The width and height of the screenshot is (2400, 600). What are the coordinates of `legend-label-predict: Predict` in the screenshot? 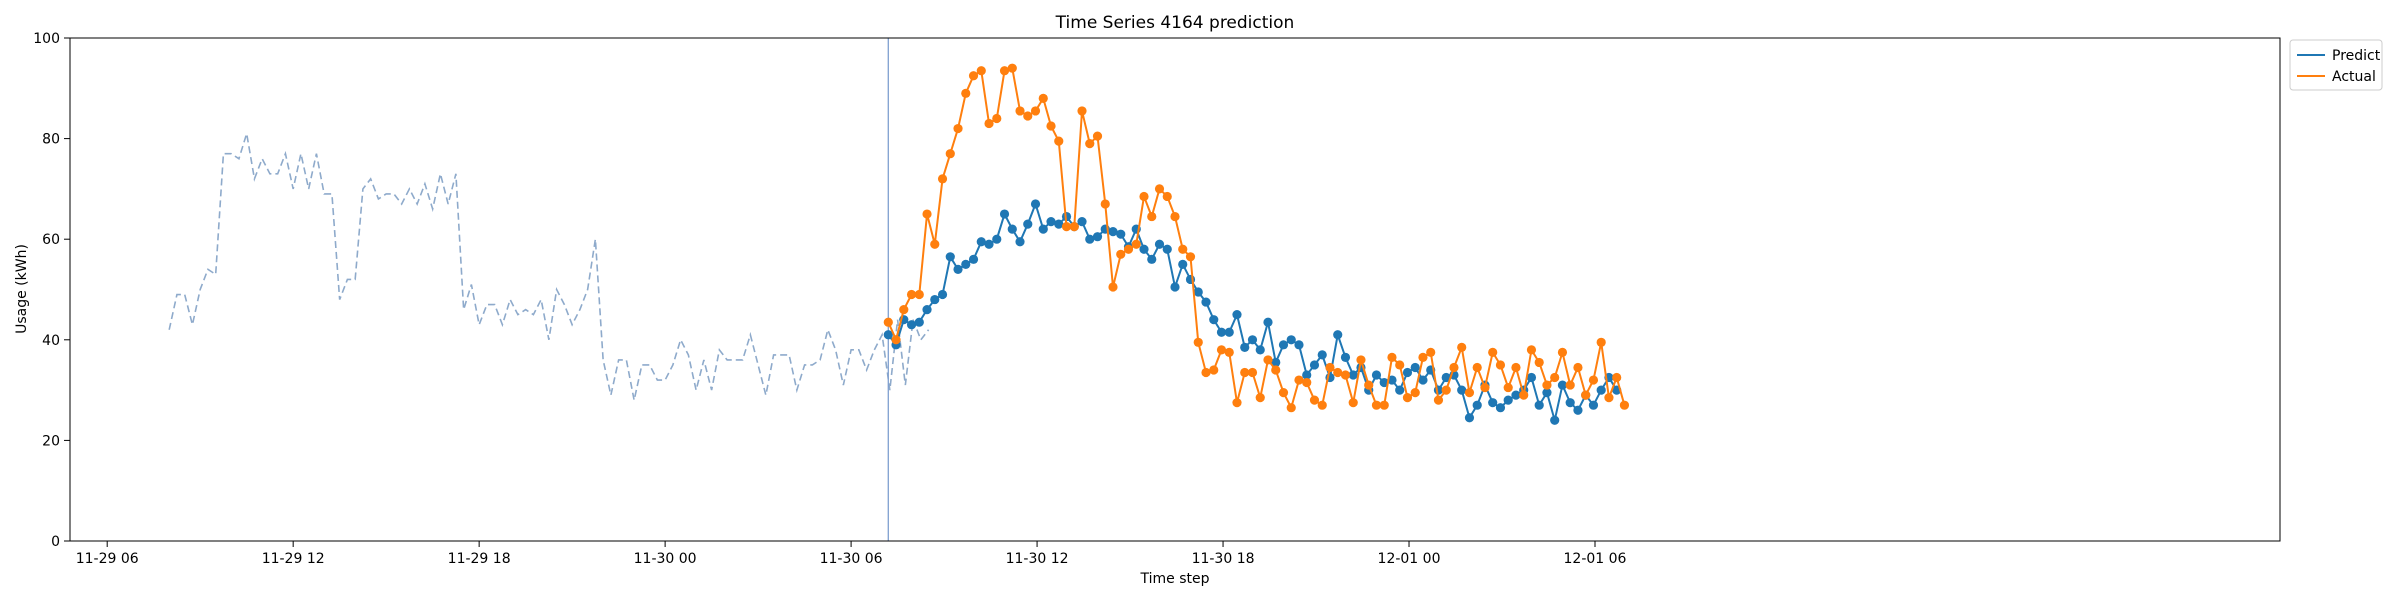 It's located at (2356, 56).